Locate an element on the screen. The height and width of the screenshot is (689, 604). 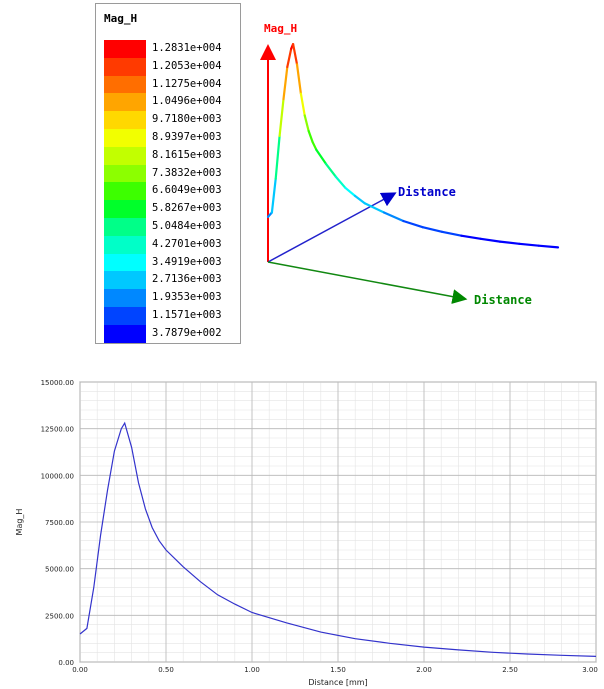
legend-entry: 7.3832e+003 is located at coordinates (170, 173).